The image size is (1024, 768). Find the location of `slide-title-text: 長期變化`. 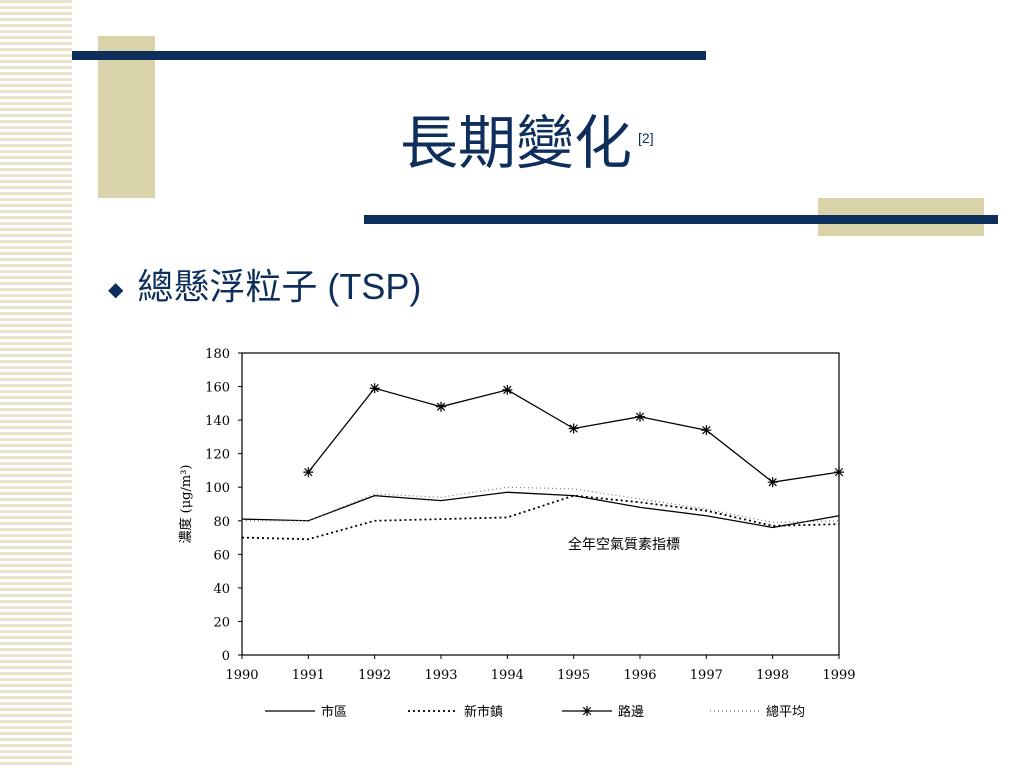

slide-title-text: 長期變化 is located at coordinates (516, 143).